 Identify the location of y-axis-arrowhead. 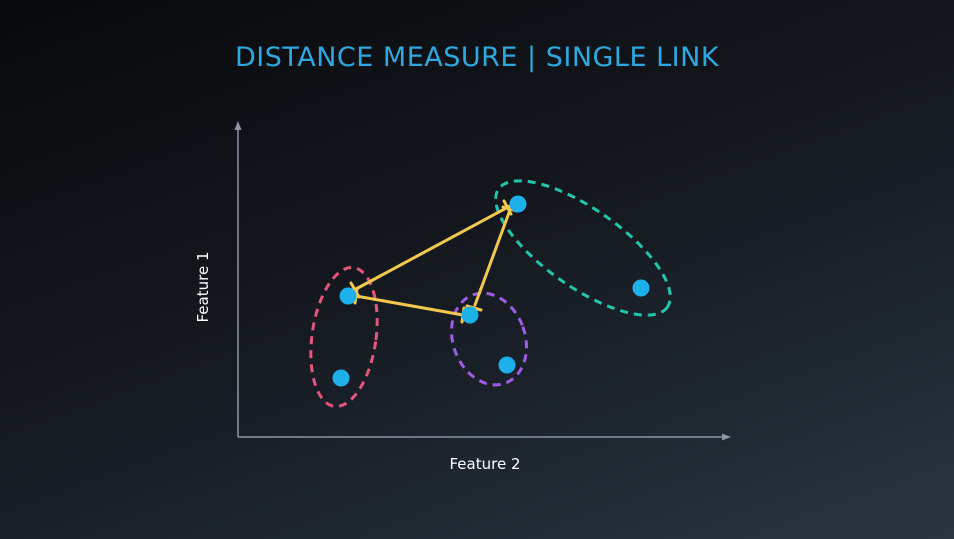
(238, 125).